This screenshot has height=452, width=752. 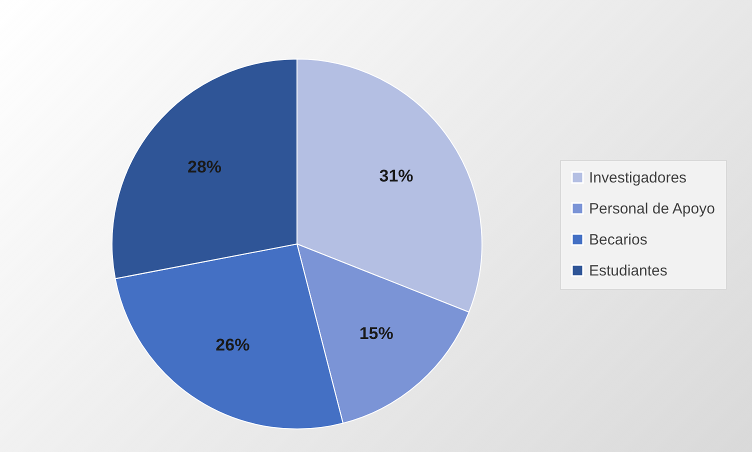 I want to click on data-label: 15%, so click(x=376, y=334).